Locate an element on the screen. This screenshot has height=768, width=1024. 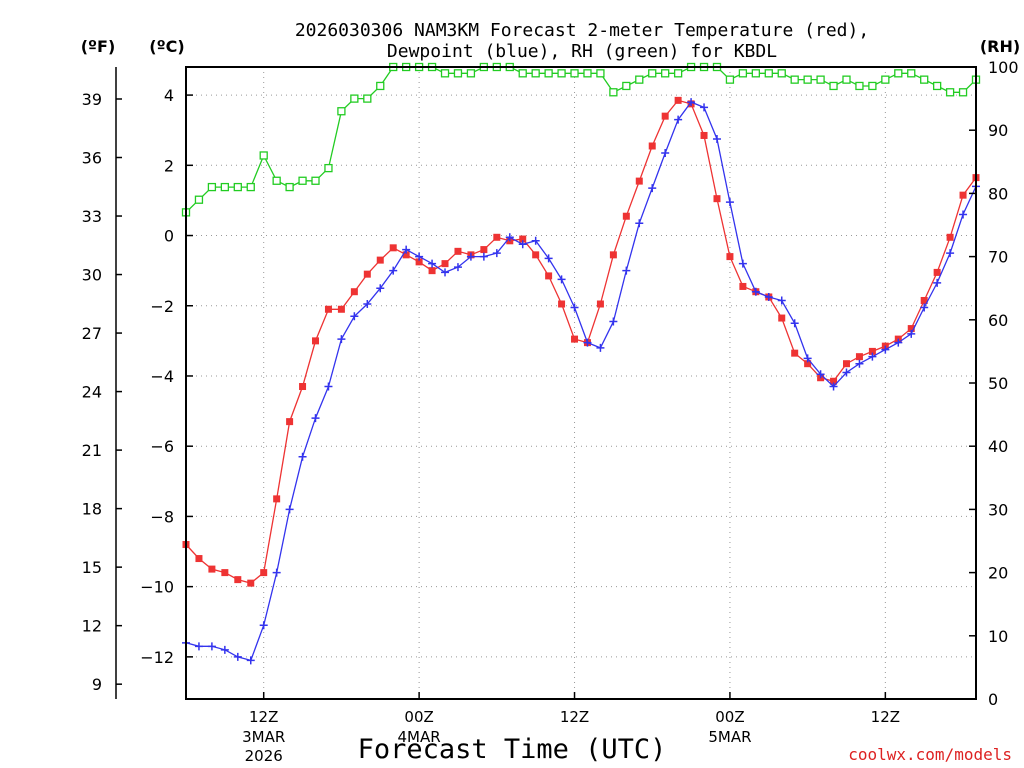
celsius-unit-label: (ºC) is located at coordinates (166, 46).